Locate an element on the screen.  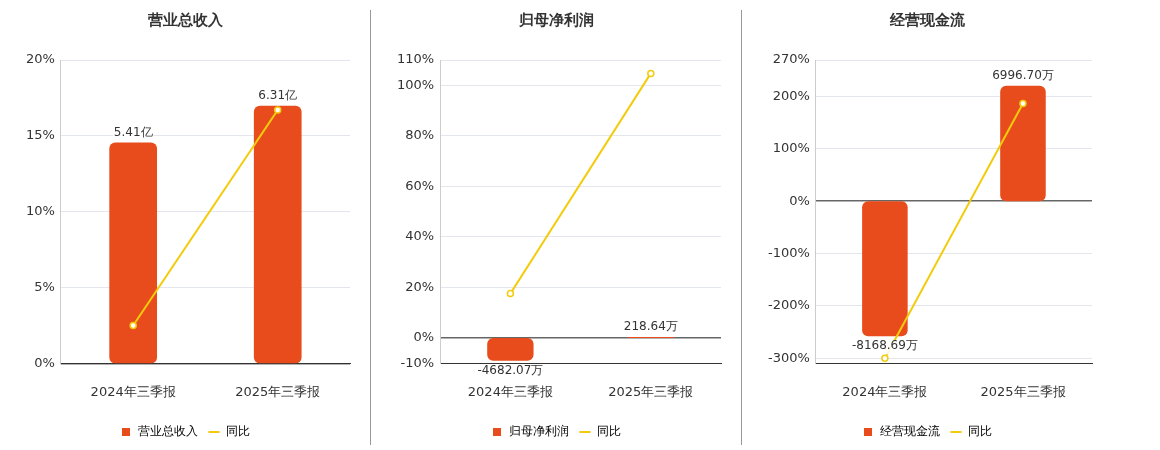
y-tick-label: -100% is located at coordinates (789, 252).